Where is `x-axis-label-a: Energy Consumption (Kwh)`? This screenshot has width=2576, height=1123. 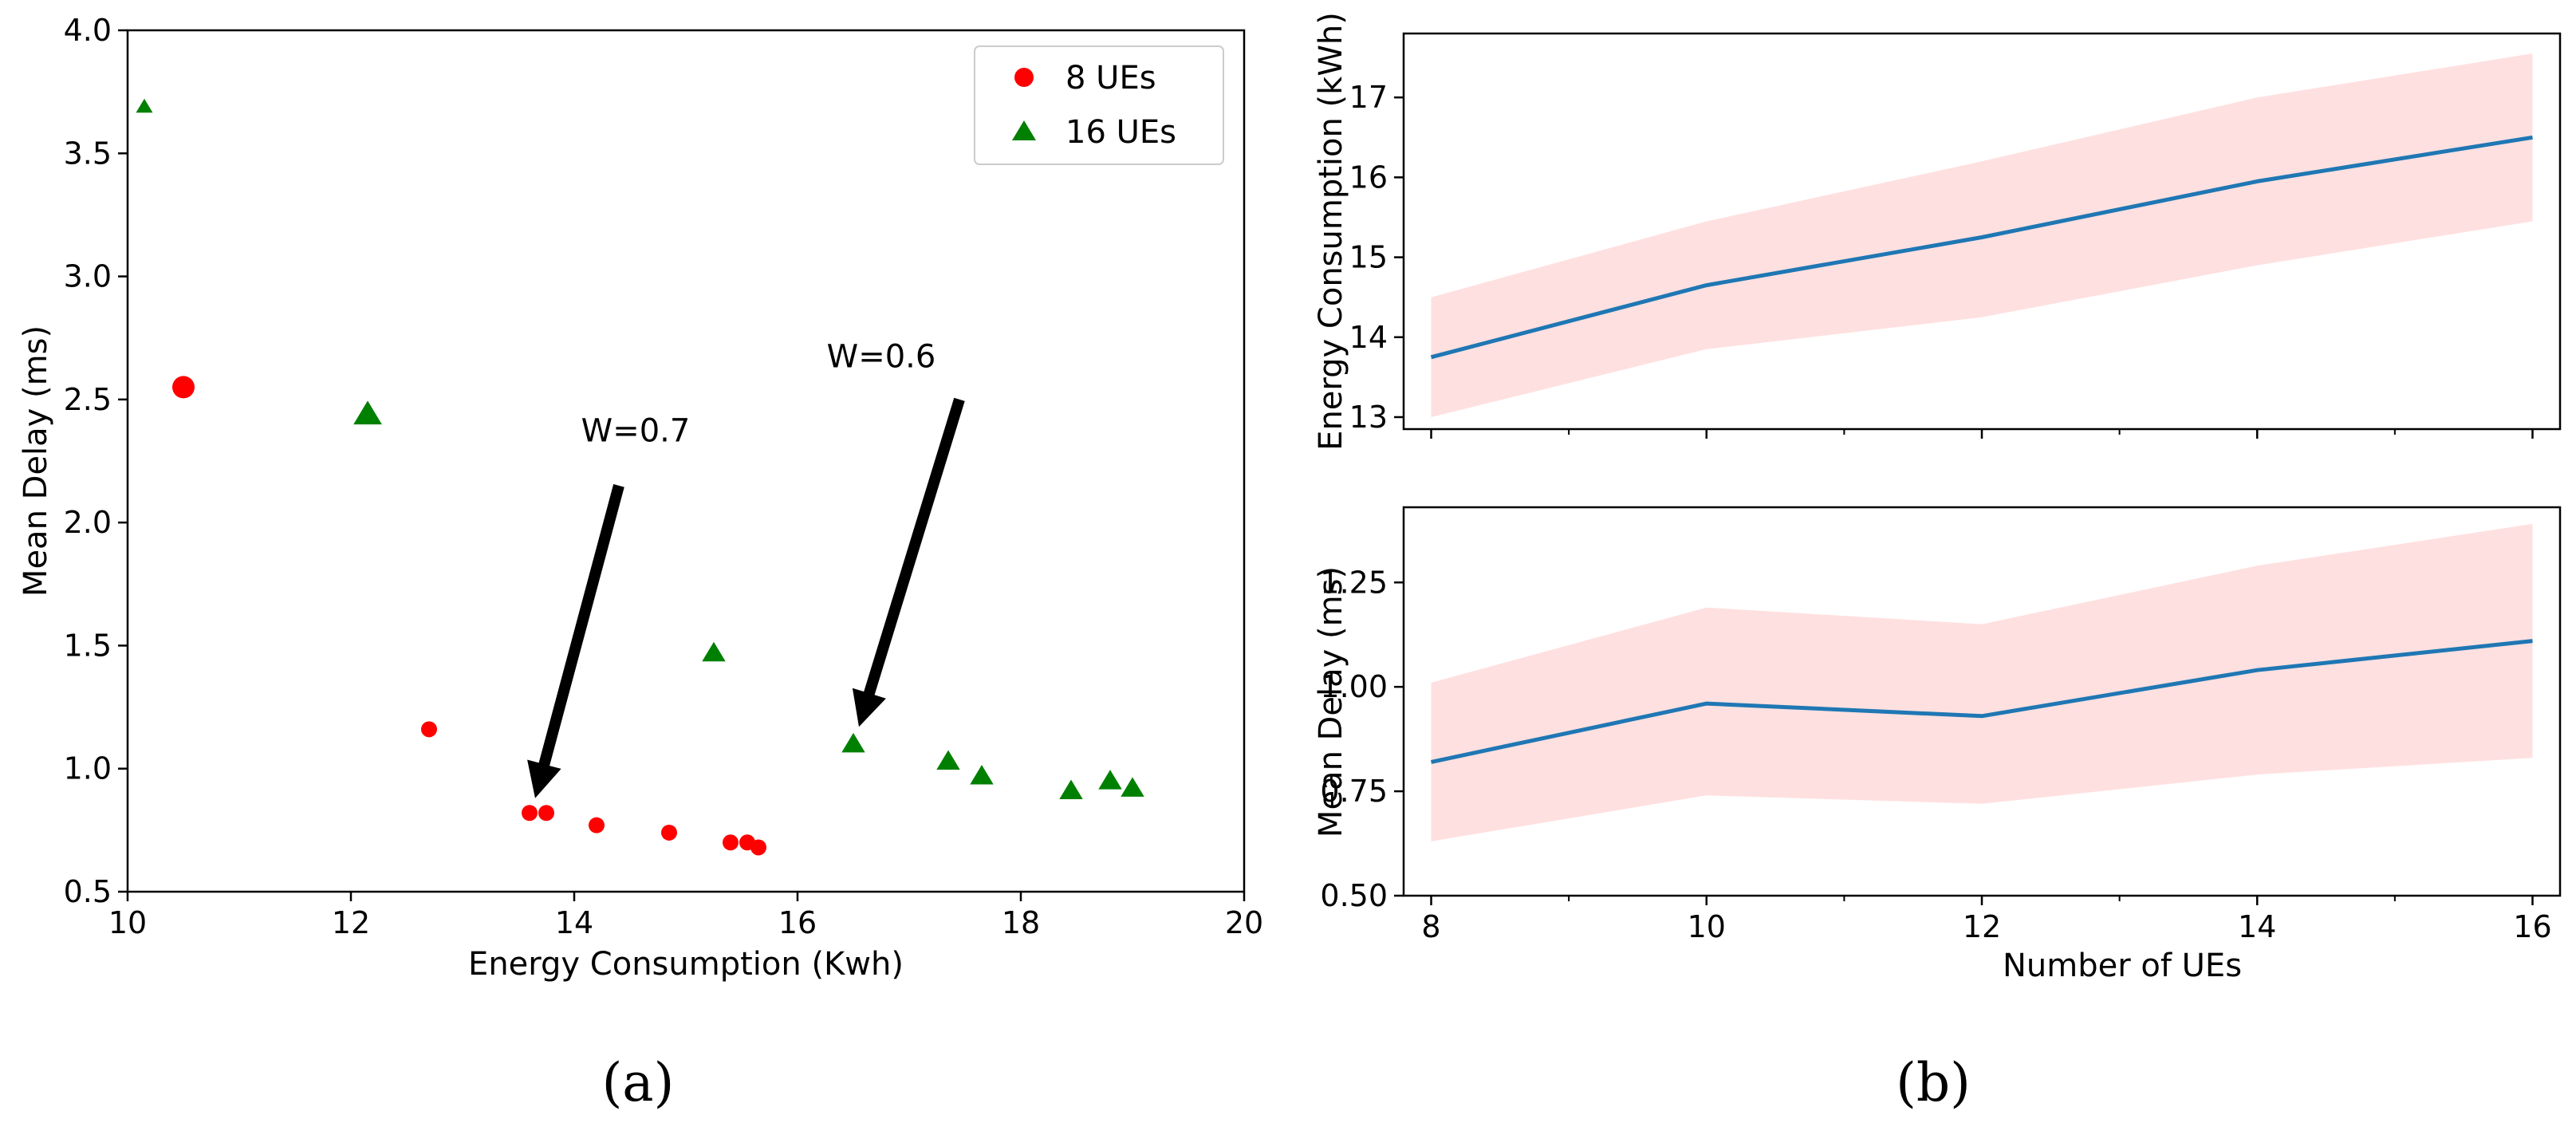 x-axis-label-a: Energy Consumption (Kwh) is located at coordinates (686, 964).